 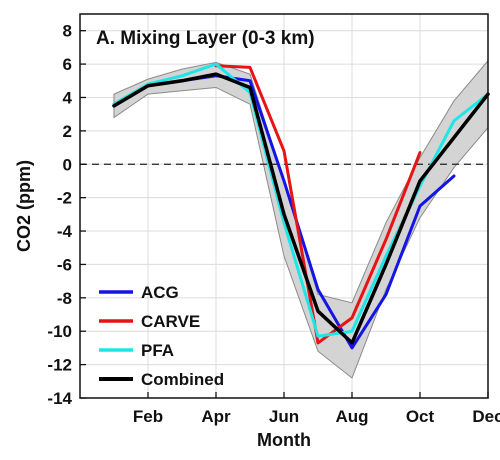 I want to click on y-tick-label: 4, so click(x=68, y=97).